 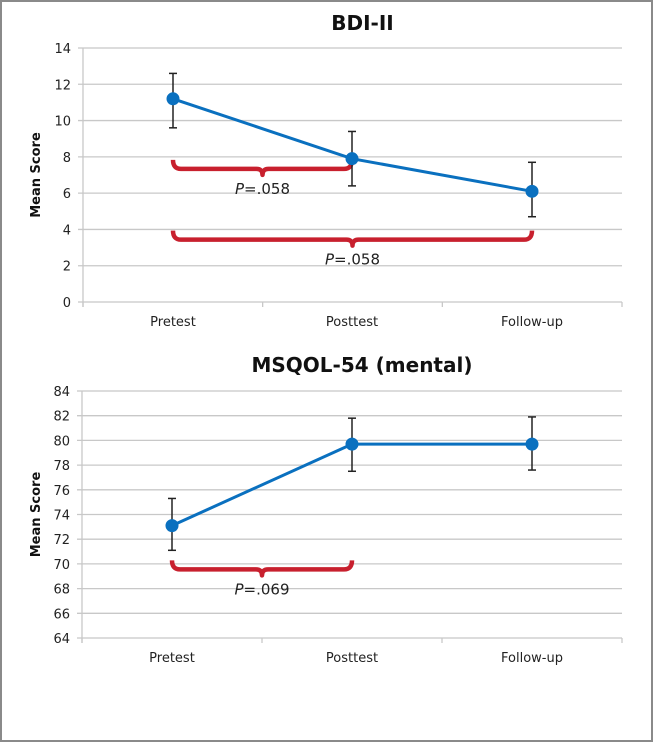 What do you see at coordinates (61, 417) in the screenshot?
I see `y-tick-label: 82` at bounding box center [61, 417].